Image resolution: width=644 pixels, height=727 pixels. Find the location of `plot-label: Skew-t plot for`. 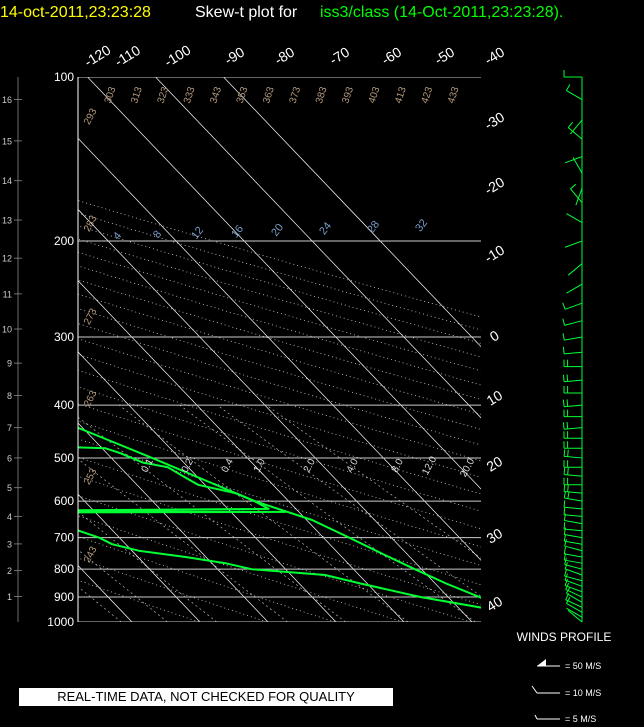

plot-label: Skew-t plot for is located at coordinates (246, 12).